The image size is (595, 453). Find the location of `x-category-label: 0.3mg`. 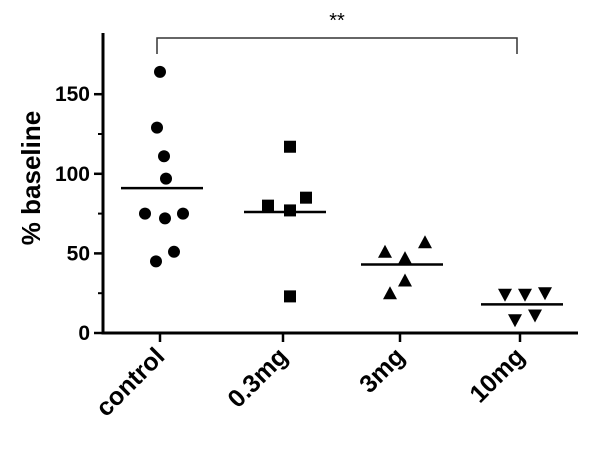

x-category-label: 0.3mg is located at coordinates (257, 377).